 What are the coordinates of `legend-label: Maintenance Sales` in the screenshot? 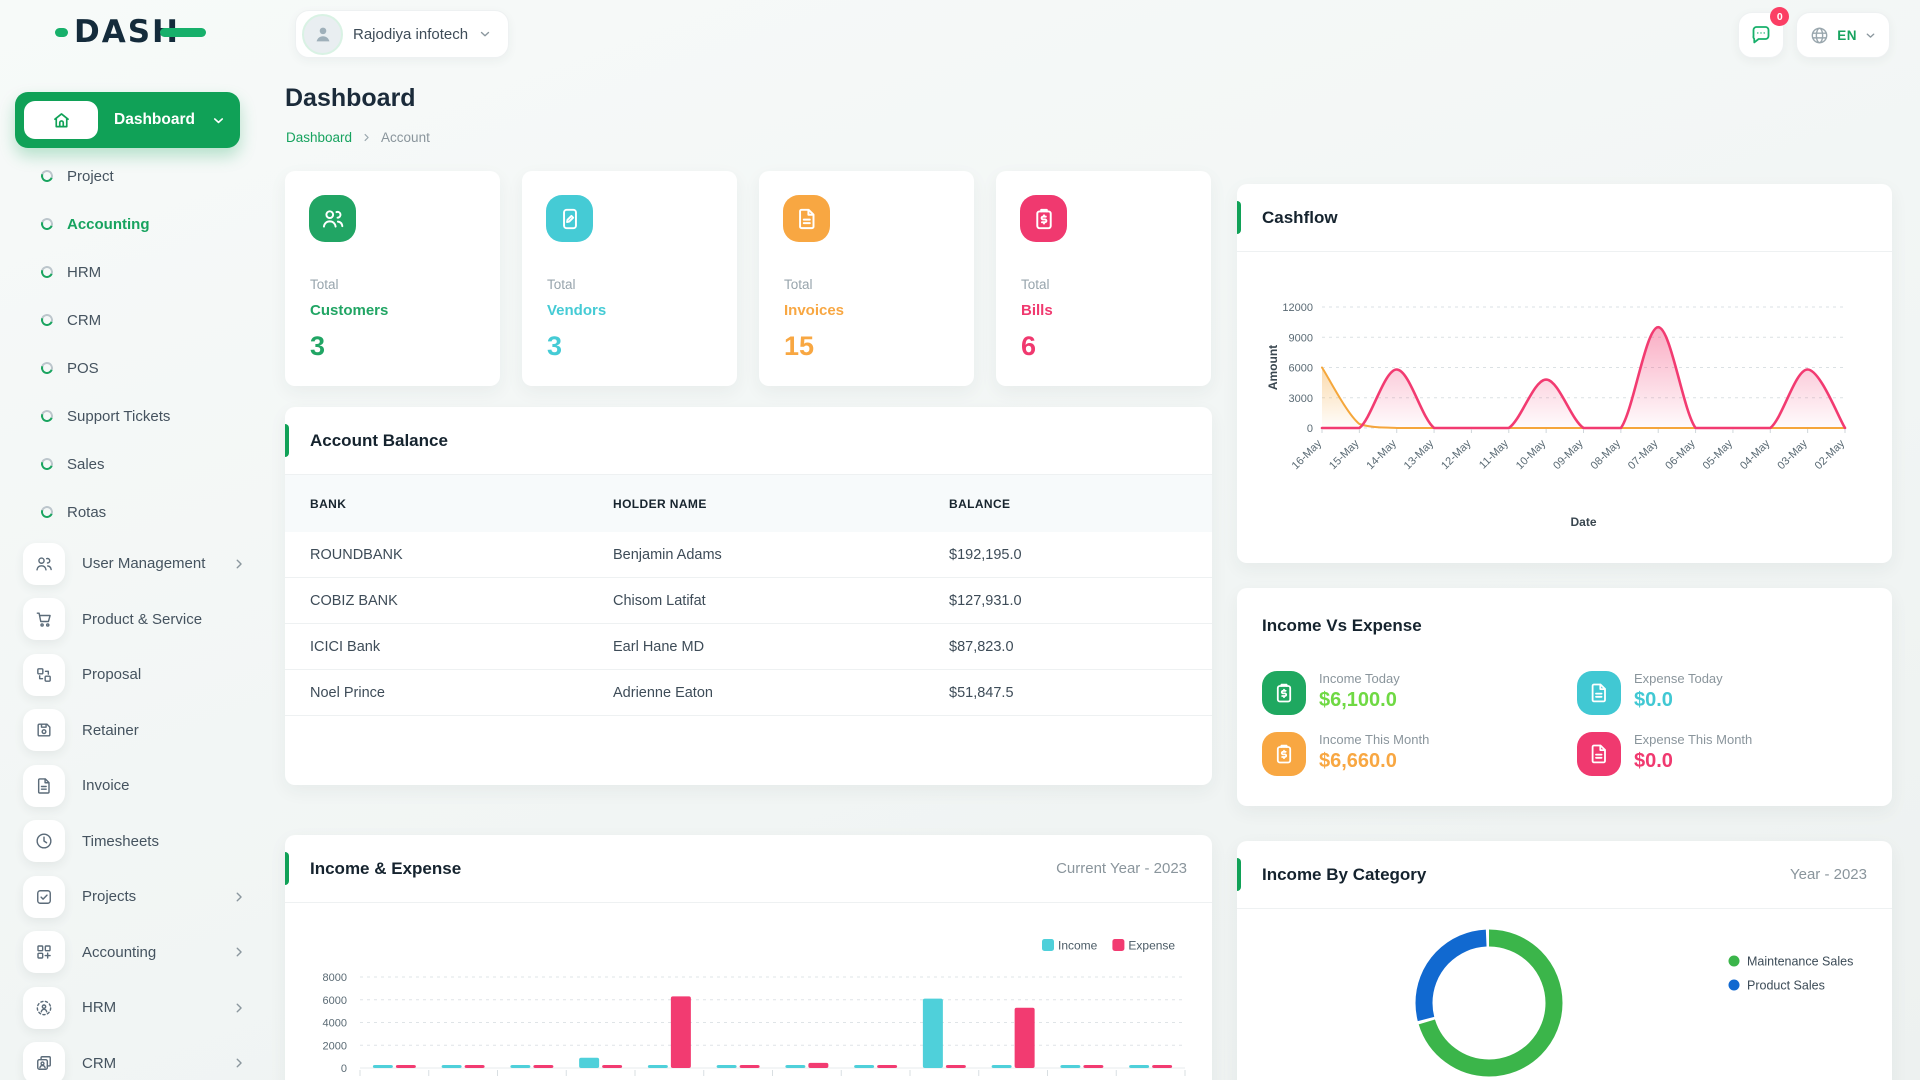 It's located at (1800, 962).